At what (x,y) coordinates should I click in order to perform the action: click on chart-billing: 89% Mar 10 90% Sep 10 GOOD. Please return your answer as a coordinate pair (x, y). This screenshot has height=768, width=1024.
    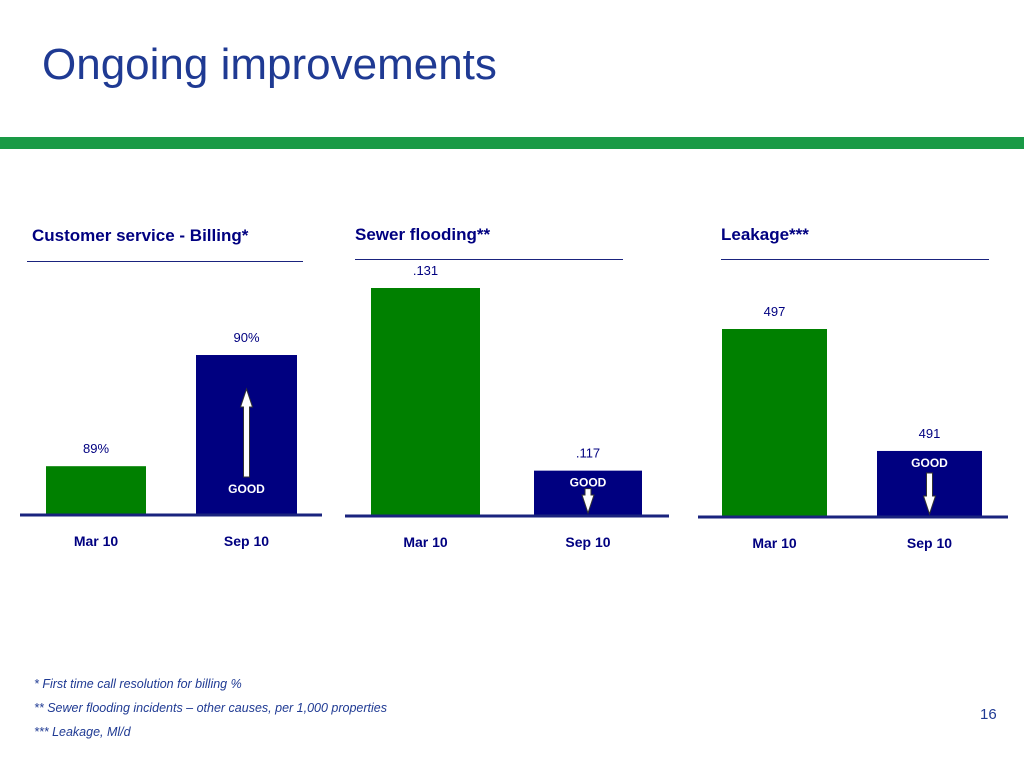
    Looking at the image, I should click on (171, 439).